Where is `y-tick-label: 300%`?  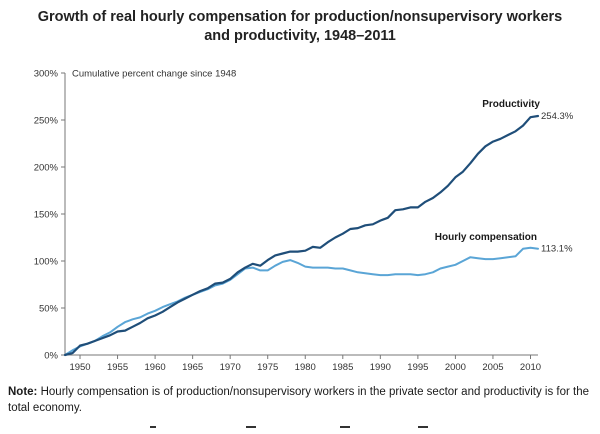 y-tick-label: 300% is located at coordinates (46, 74).